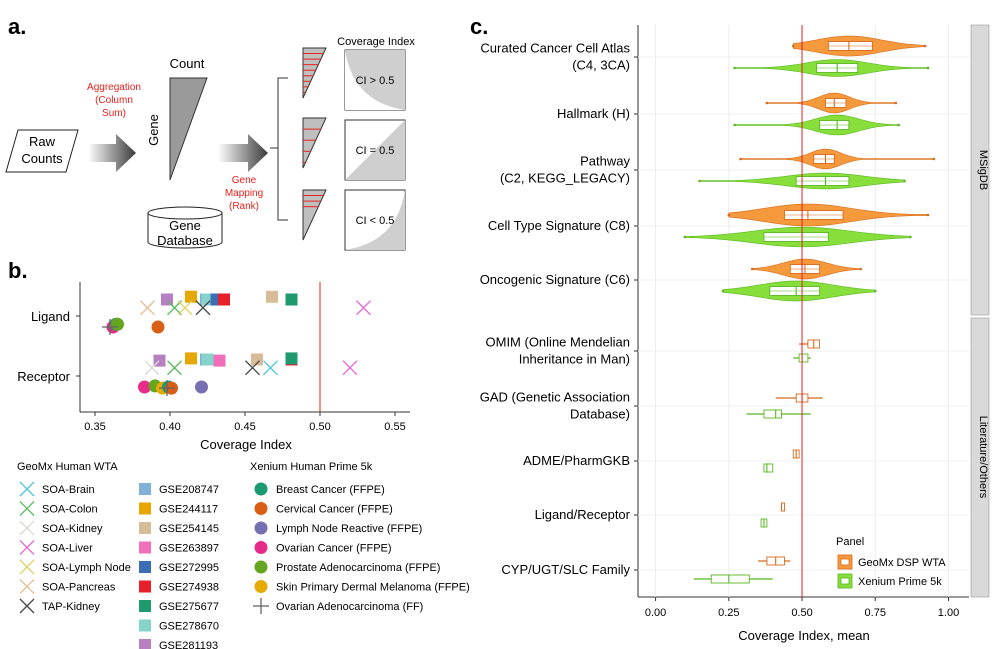 The image size is (1000, 649). Describe the element at coordinates (655, 613) in the screenshot. I see `x-tick-label: 0.00` at that location.